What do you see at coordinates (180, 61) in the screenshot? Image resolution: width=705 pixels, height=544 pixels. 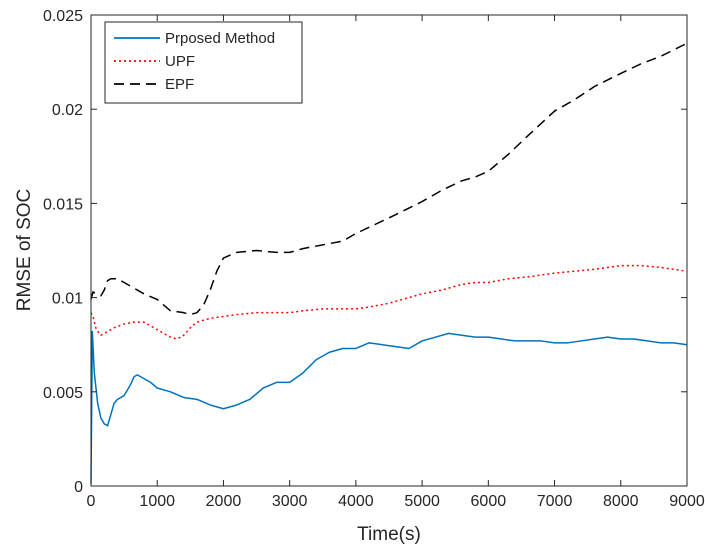 I see `legend-label-upf: UPF` at bounding box center [180, 61].